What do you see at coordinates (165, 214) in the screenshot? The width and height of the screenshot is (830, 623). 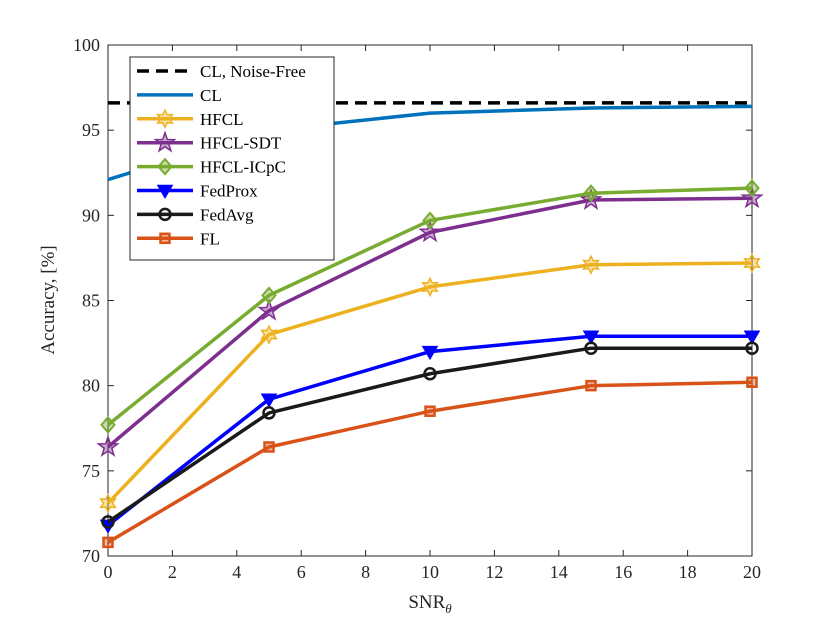 I see `legend-marker-fedavg` at bounding box center [165, 214].